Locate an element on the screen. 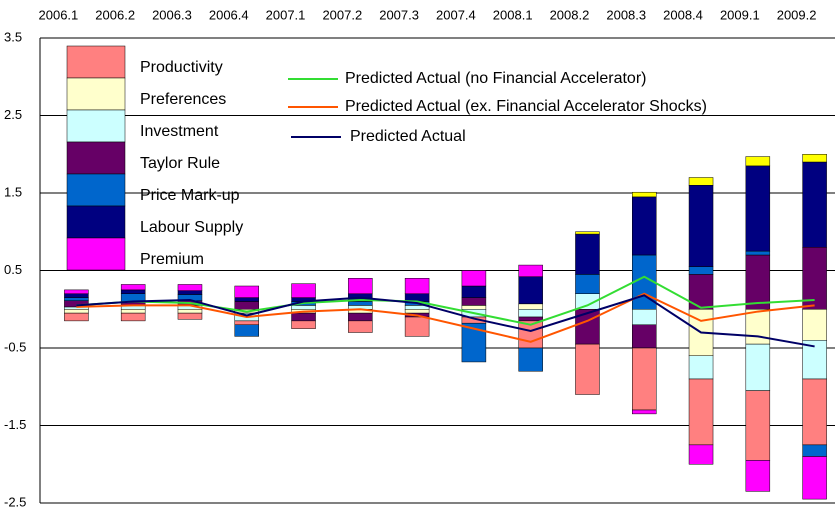  x-tick-label: 2006.1 is located at coordinates (59, 14).